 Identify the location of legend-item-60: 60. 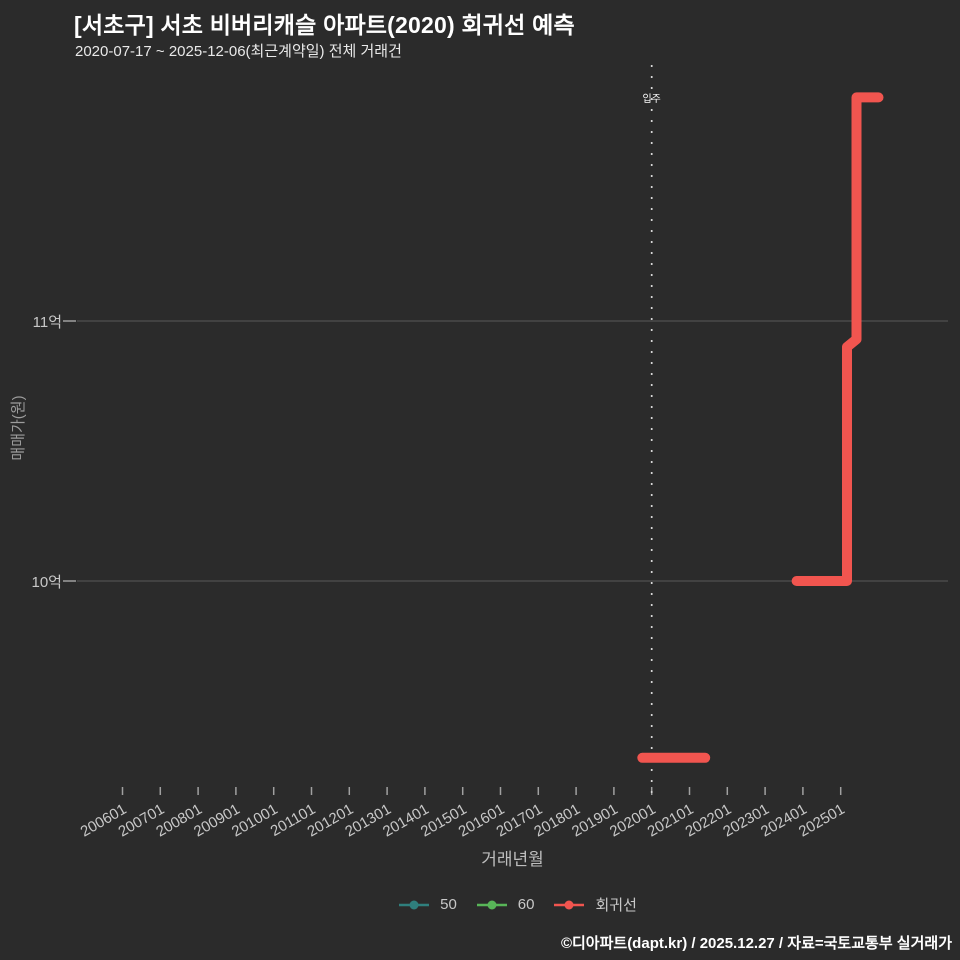
(505, 904).